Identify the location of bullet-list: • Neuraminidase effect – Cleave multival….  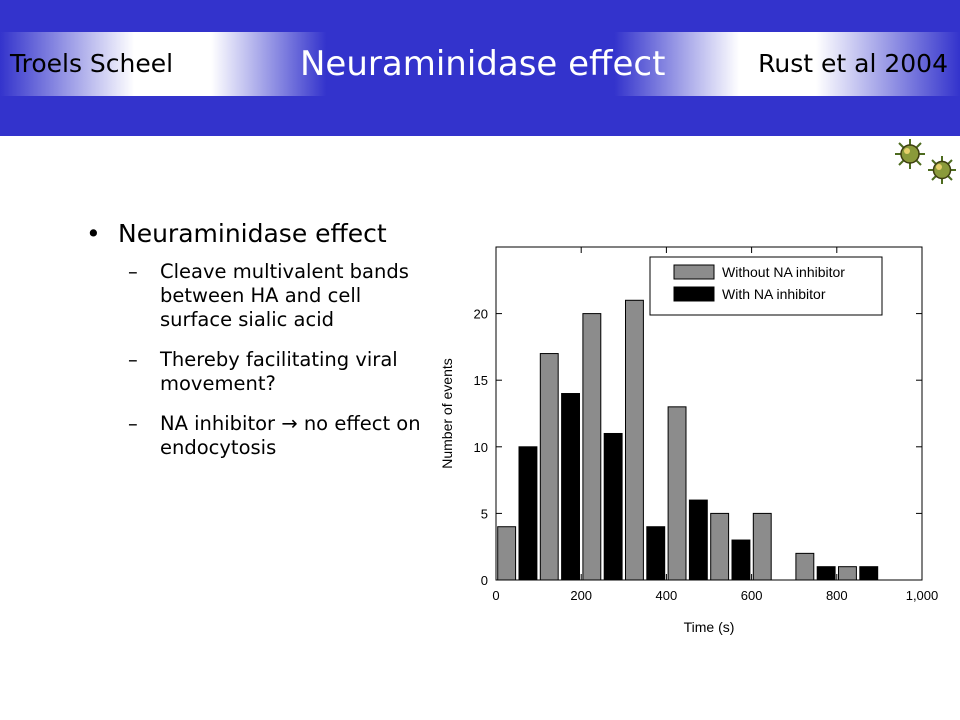
(261, 345).